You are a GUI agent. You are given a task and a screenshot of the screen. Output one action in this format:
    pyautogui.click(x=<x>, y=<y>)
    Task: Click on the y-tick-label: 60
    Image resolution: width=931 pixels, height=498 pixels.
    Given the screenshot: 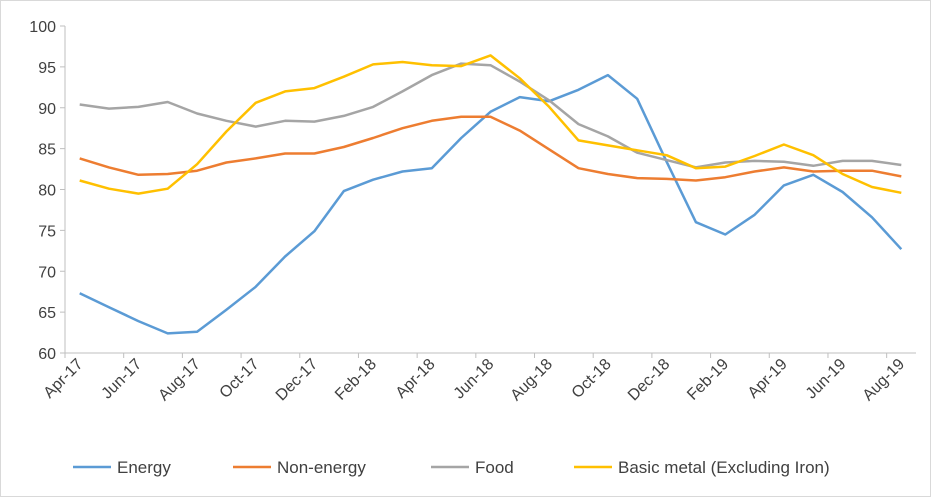 What is the action you would take?
    pyautogui.click(x=47, y=354)
    